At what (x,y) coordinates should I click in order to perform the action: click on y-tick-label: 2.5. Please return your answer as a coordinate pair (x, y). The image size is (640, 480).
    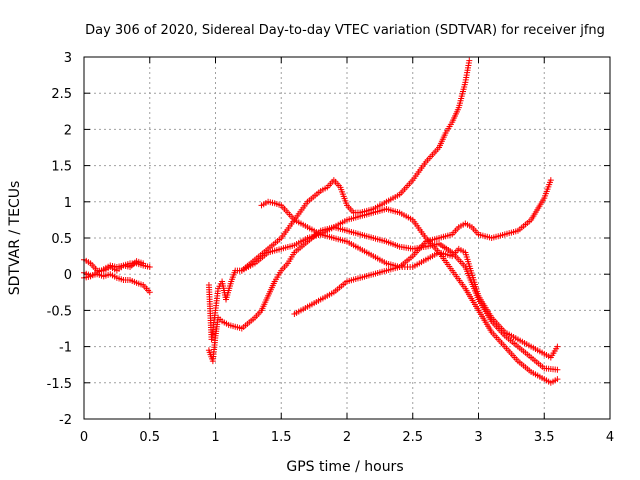
    Looking at the image, I should click on (61, 94).